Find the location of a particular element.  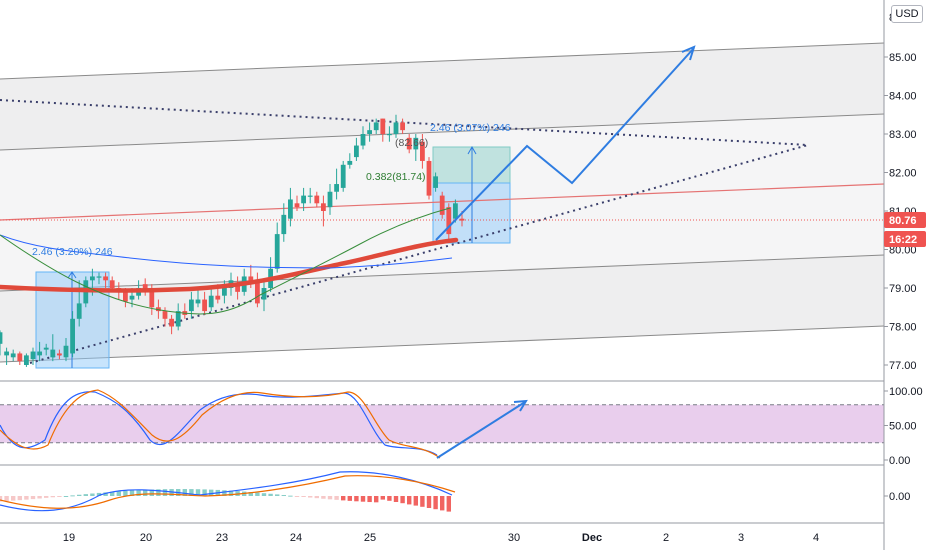

time-tick-label: 4 is located at coordinates (816, 538).